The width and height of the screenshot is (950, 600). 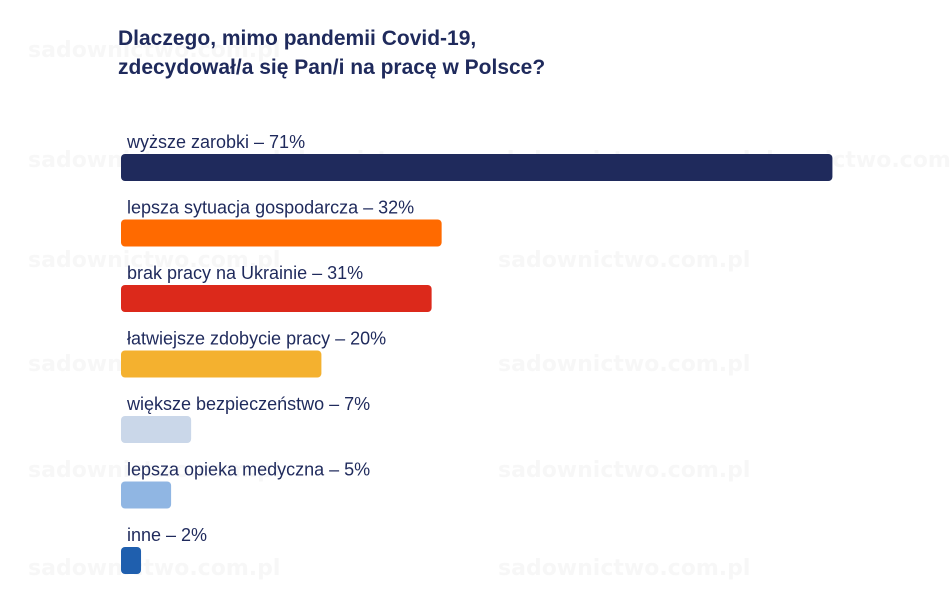 I want to click on category-label: większe bezpieczeństwo – 7%, so click(x=248, y=404).